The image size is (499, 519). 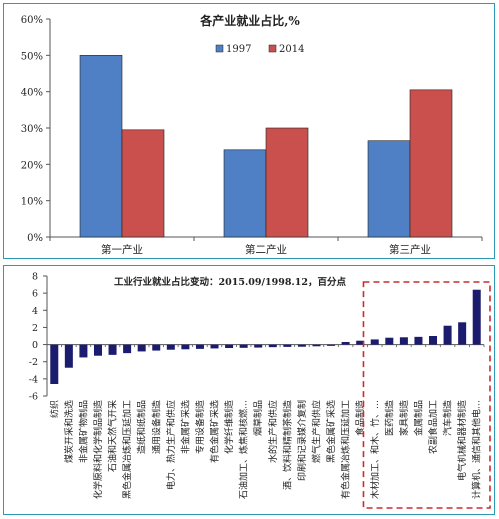 What do you see at coordinates (33, 379) in the screenshot?
I see `y-tick-label: -4` at bounding box center [33, 379].